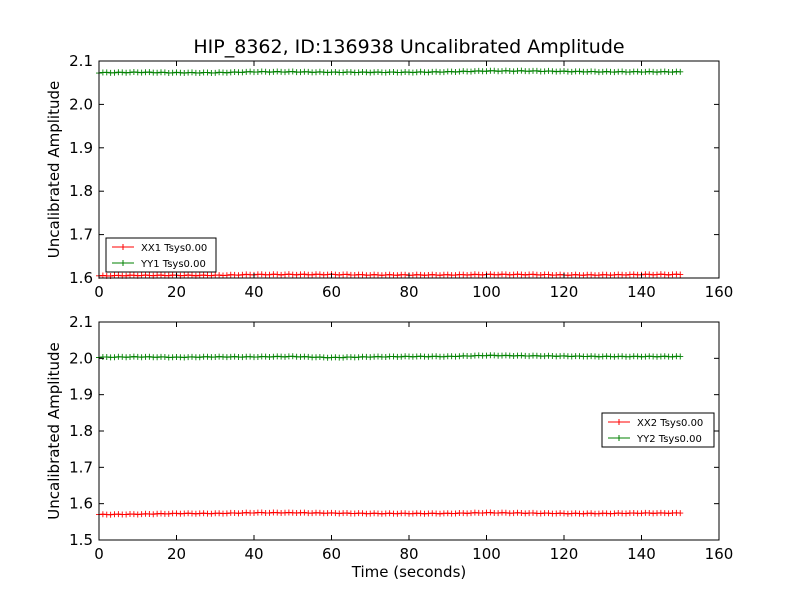 This screenshot has height=600, width=800. What do you see at coordinates (669, 439) in the screenshot?
I see `legend-label: YY2 Tsys0.00` at bounding box center [669, 439].